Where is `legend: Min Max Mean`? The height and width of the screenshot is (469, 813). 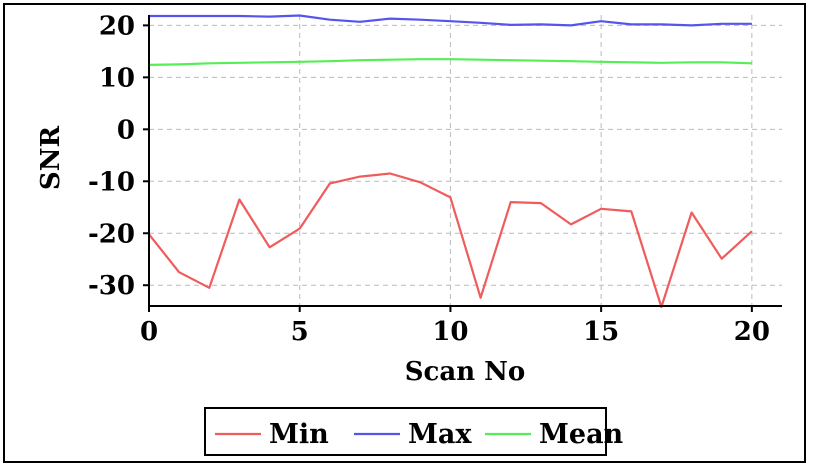
legend: Min Max Mean is located at coordinates (414, 431).